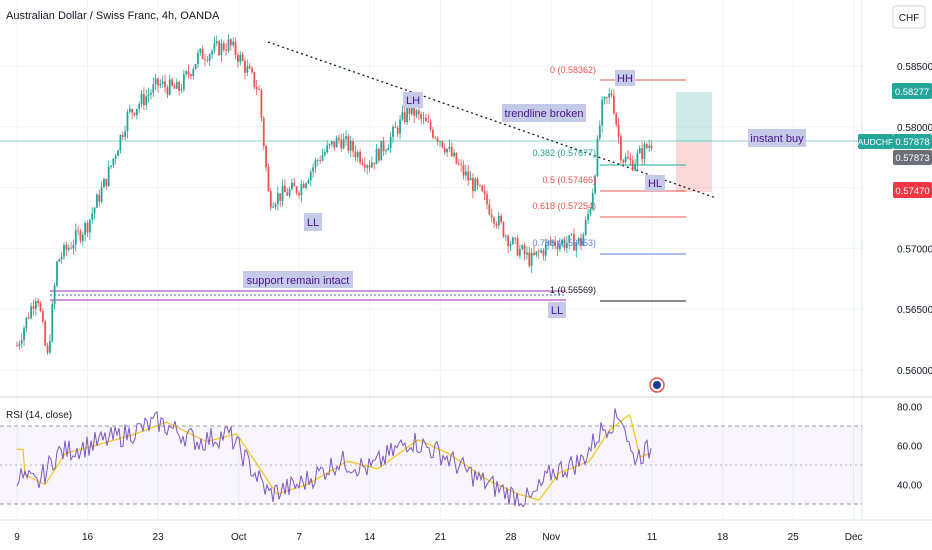  Describe the element at coordinates (551, 537) in the screenshot. I see `time-tick: Nov` at that location.